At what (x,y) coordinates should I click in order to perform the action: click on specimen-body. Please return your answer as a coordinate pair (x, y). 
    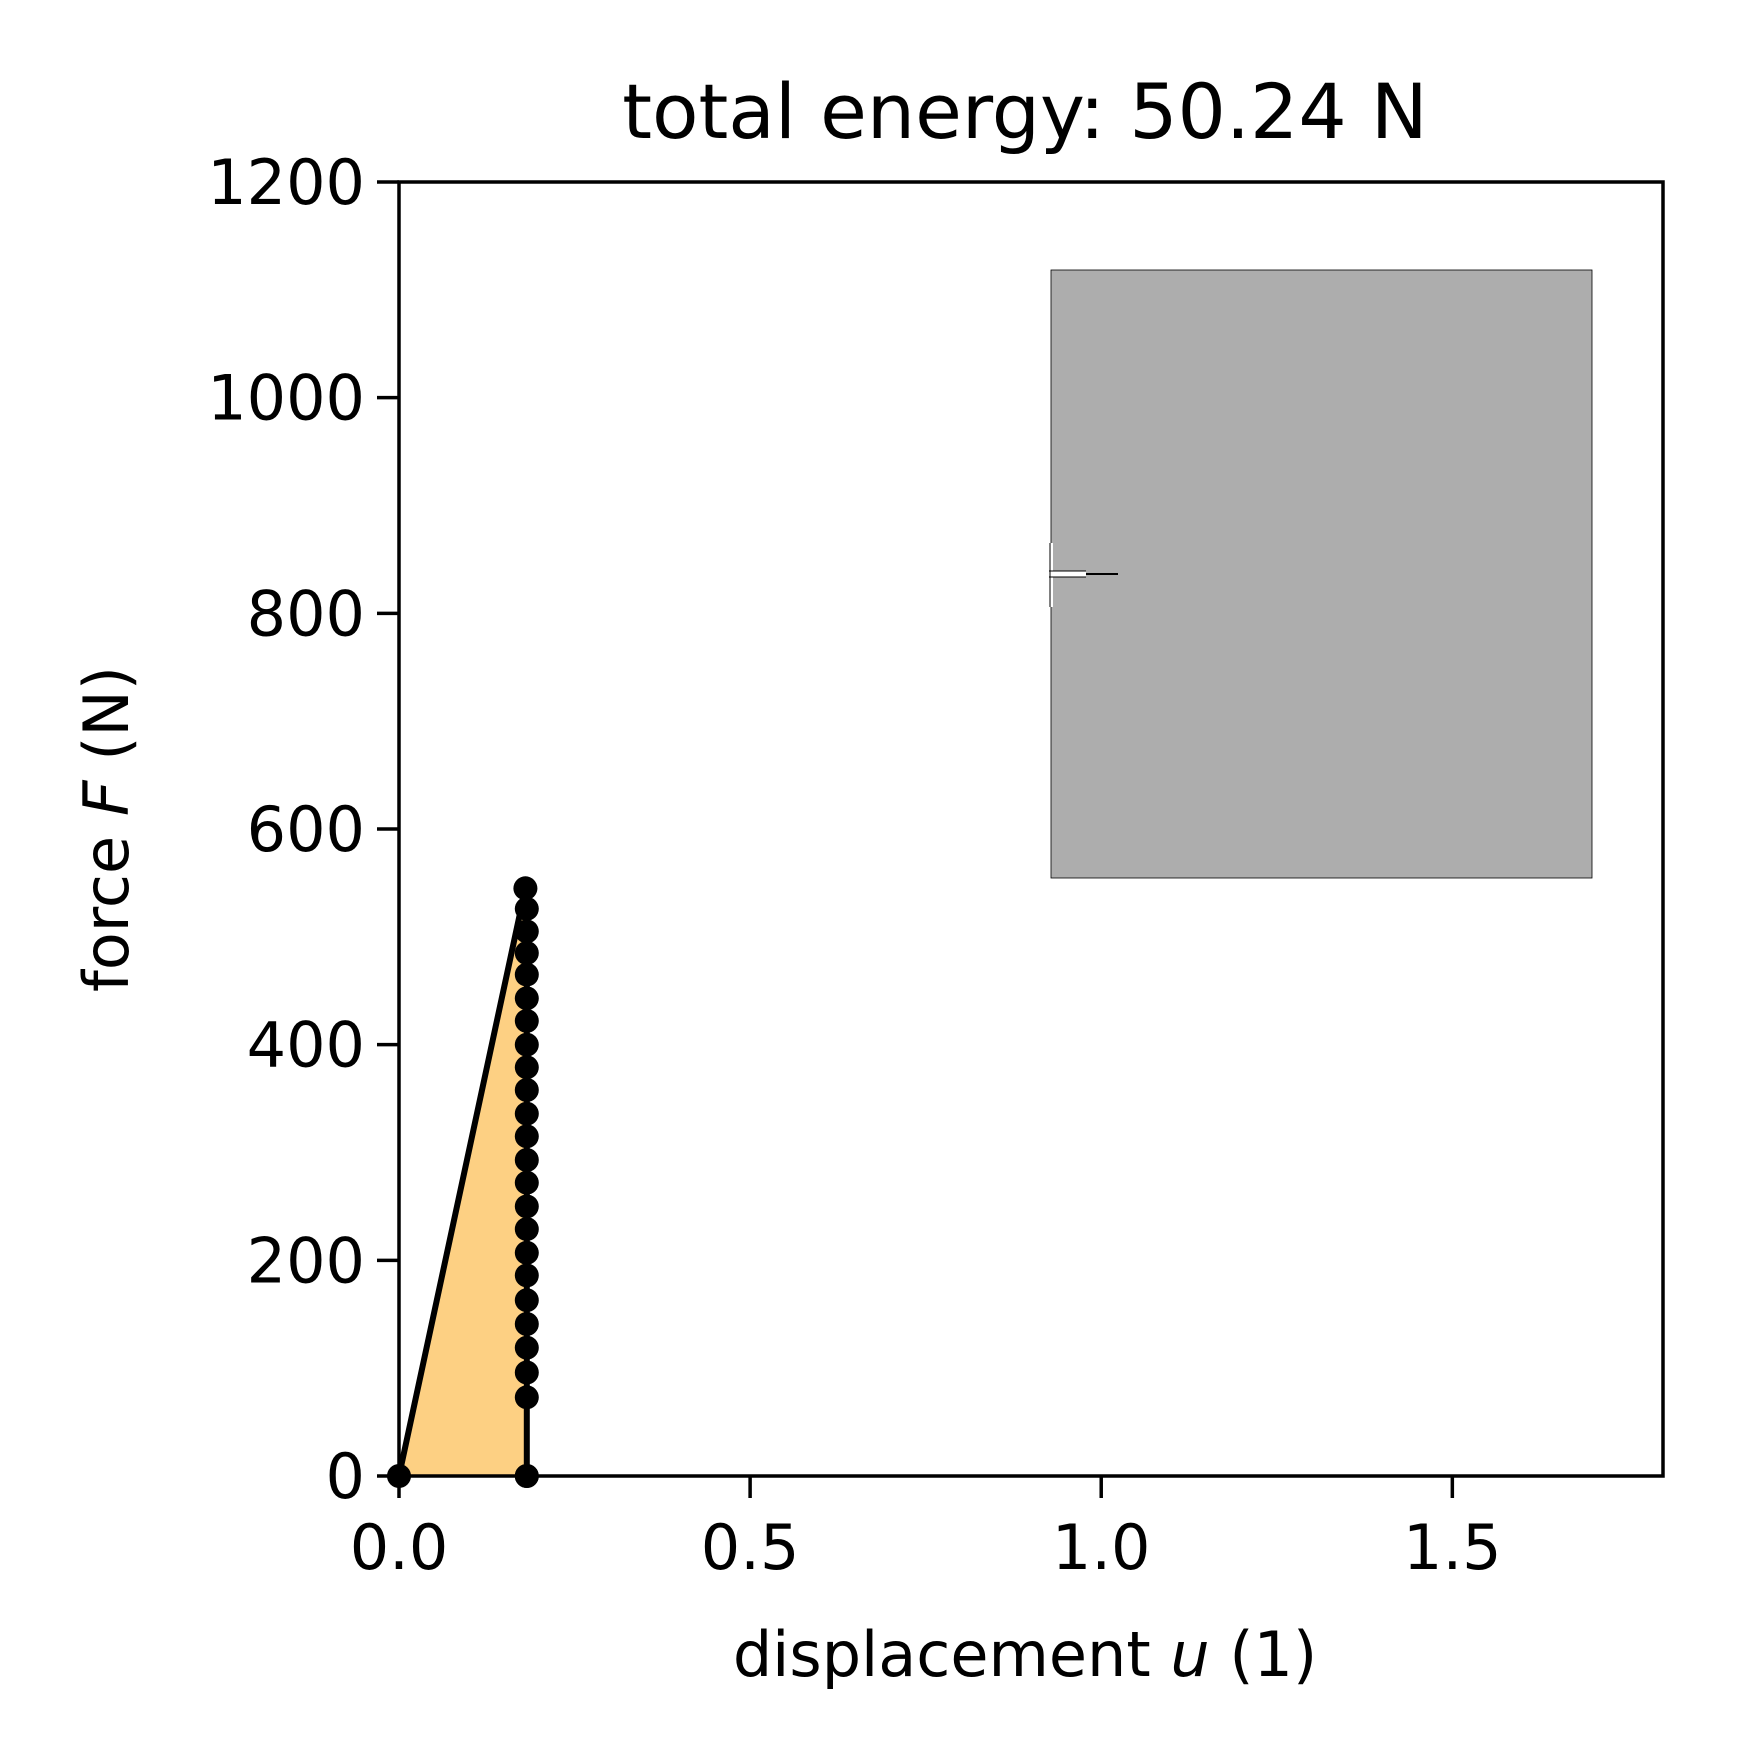
    Looking at the image, I should click on (1321, 574).